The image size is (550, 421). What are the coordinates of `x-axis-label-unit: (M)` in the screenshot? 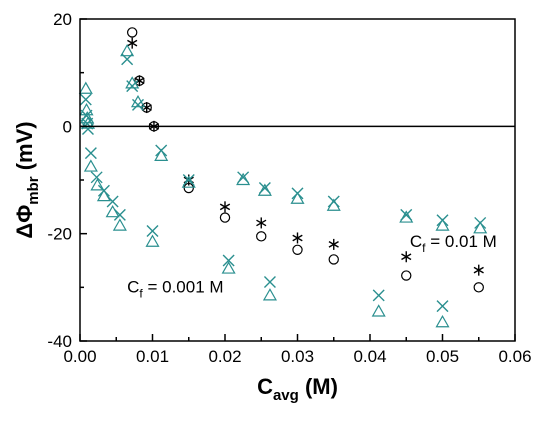 It's located at (318, 386).